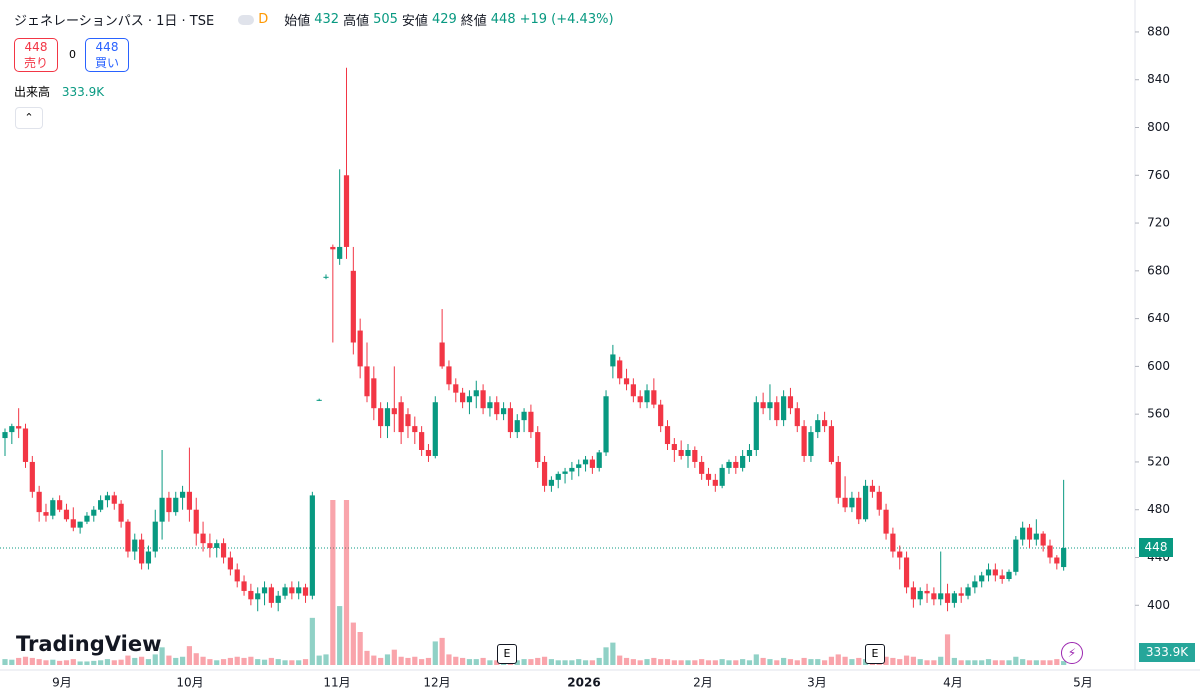 This screenshot has height=698, width=1200. Describe the element at coordinates (414, 21) in the screenshot. I see `low-label: 安値` at that location.